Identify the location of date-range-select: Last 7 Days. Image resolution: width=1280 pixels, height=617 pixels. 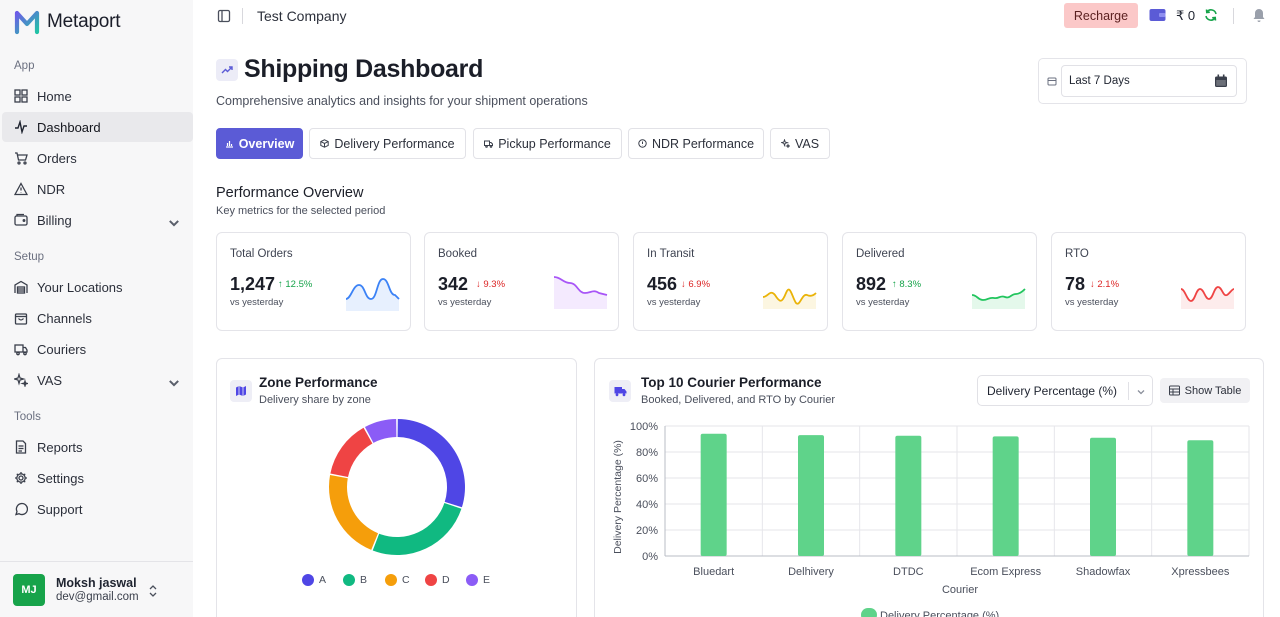
(1149, 81).